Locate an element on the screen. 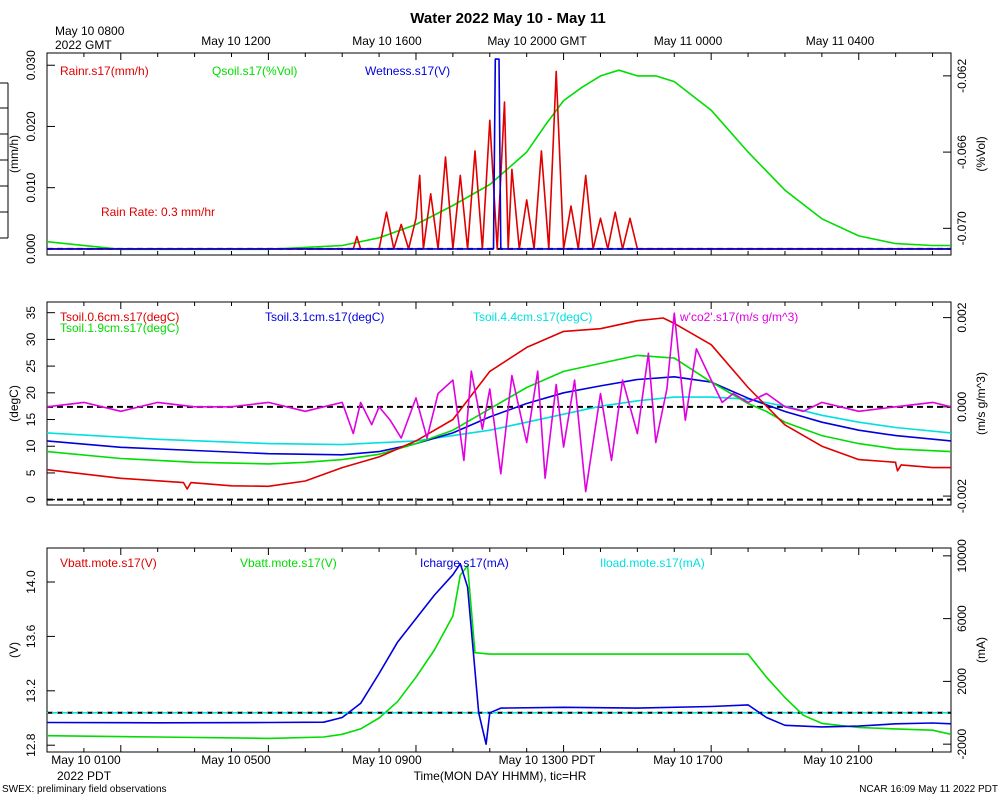  legend-entry: Tsoil.0.6cm.s17(degC) is located at coordinates (119, 317).